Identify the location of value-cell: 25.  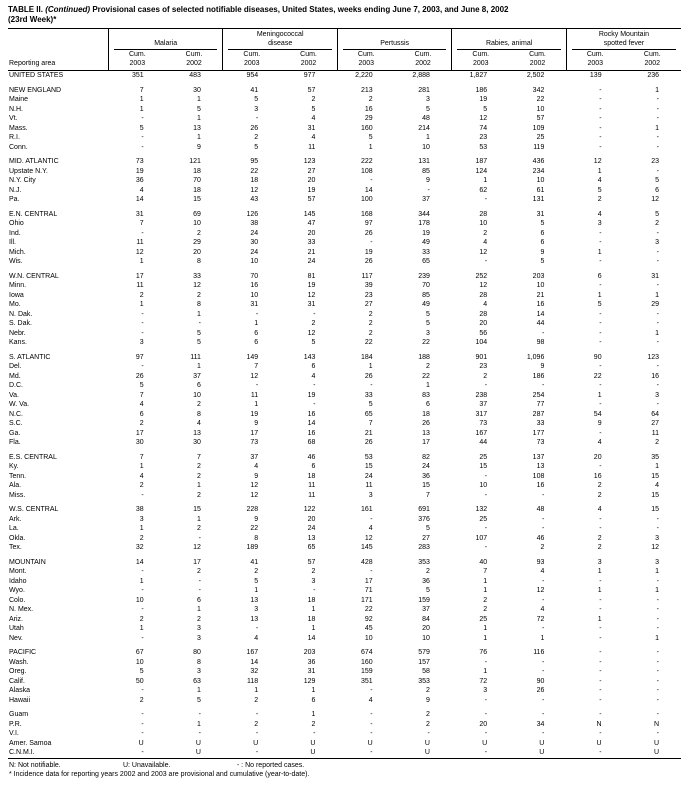
(483, 619).